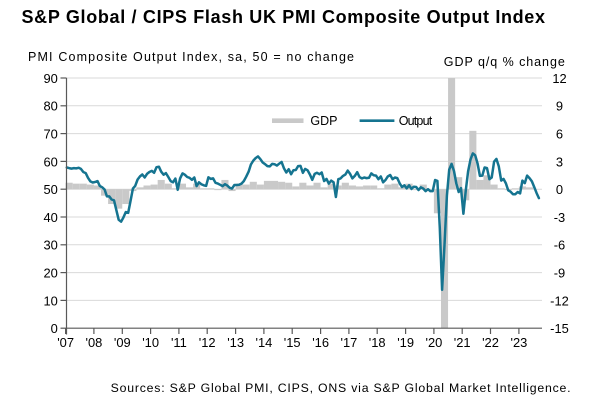  I want to click on svg-text: 9, so click(559, 106).